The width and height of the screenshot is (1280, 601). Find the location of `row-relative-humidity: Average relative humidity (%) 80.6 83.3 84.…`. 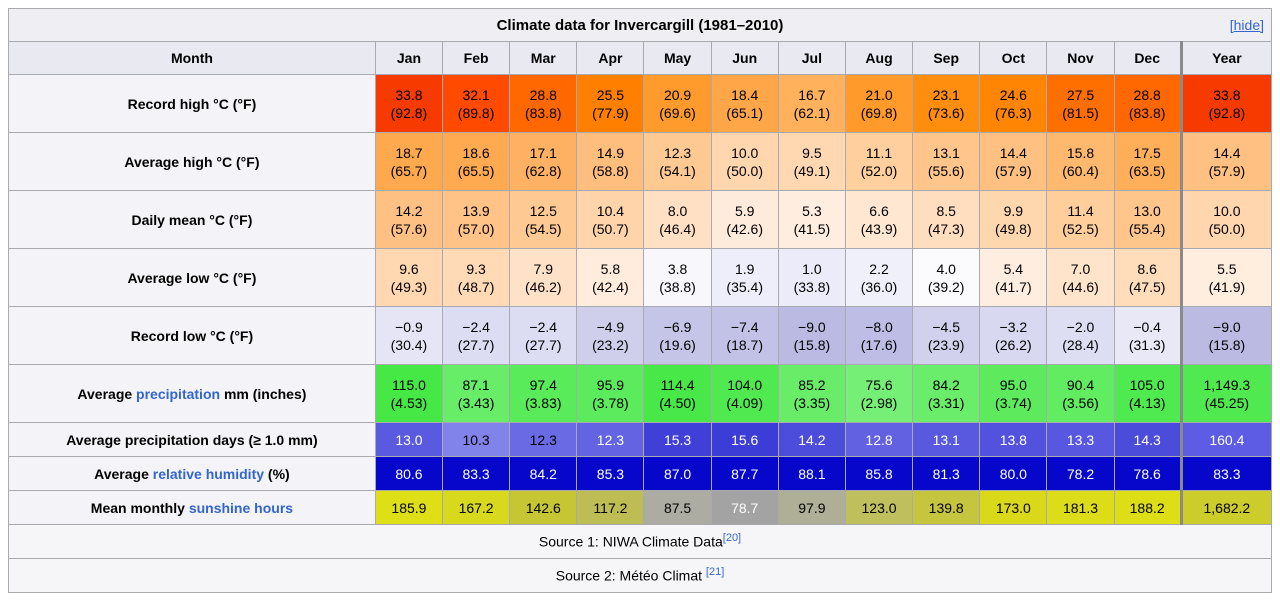

row-relative-humidity: Average relative humidity (%) 80.6 83.3 84.… is located at coordinates (640, 473).